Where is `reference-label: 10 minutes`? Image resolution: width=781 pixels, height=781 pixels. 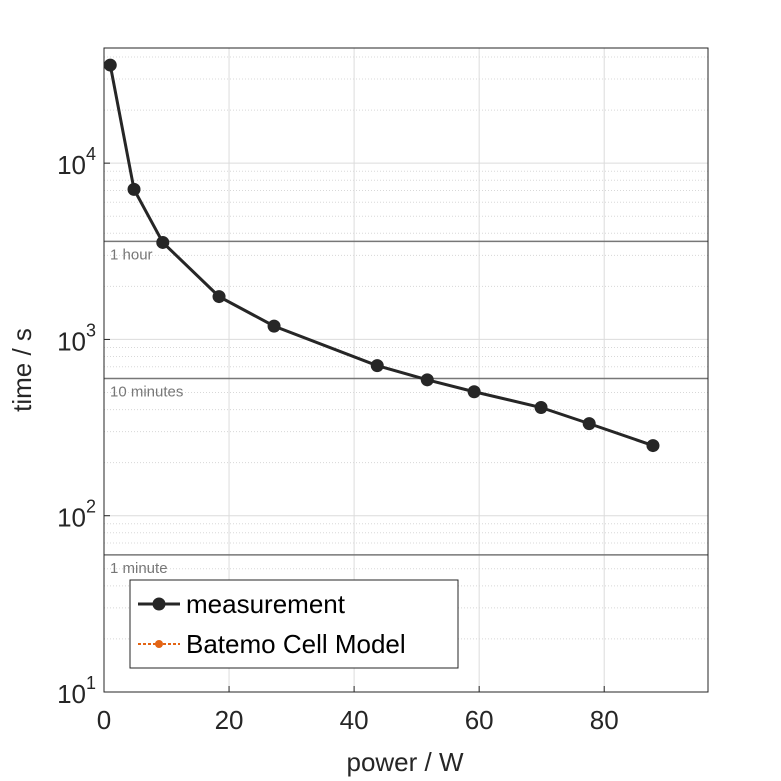
reference-label: 10 minutes is located at coordinates (146, 392).